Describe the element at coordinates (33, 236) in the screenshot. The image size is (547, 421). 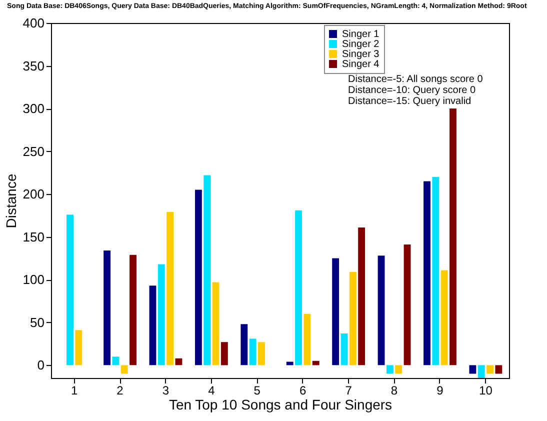
I see `y-tick-label: 150` at that location.